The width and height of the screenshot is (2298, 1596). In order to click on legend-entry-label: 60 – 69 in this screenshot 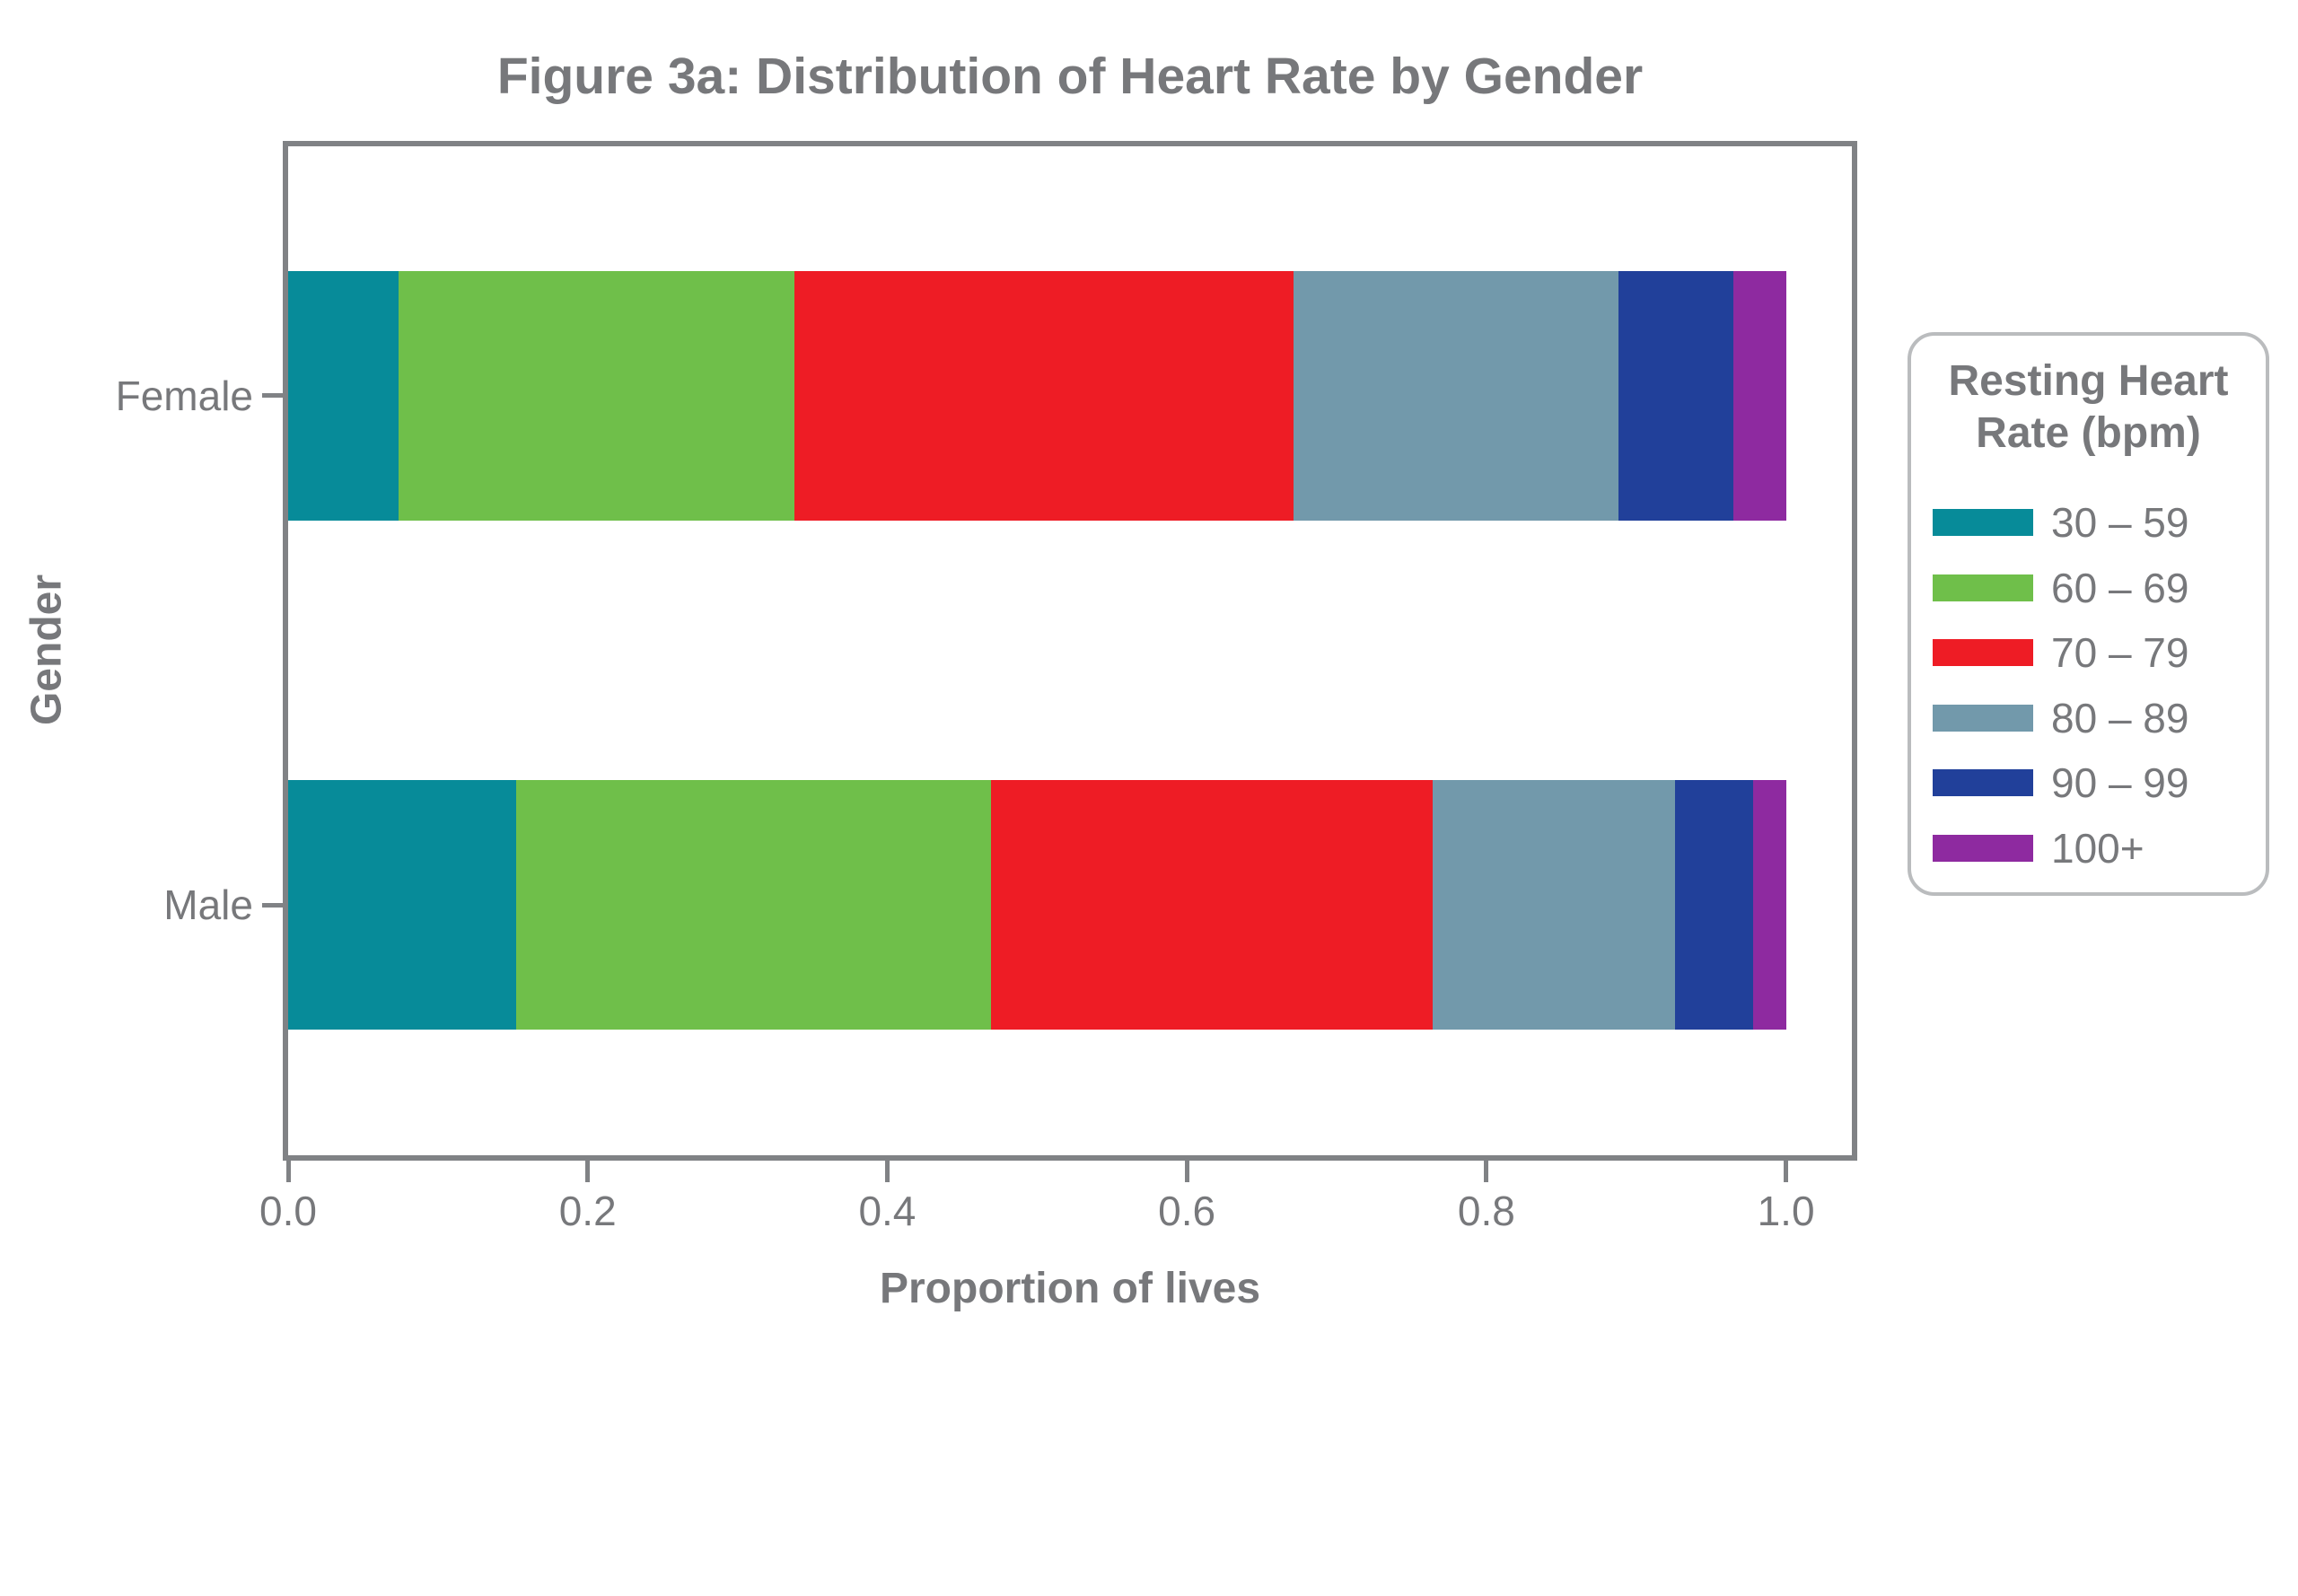, I will do `click(2120, 587)`.